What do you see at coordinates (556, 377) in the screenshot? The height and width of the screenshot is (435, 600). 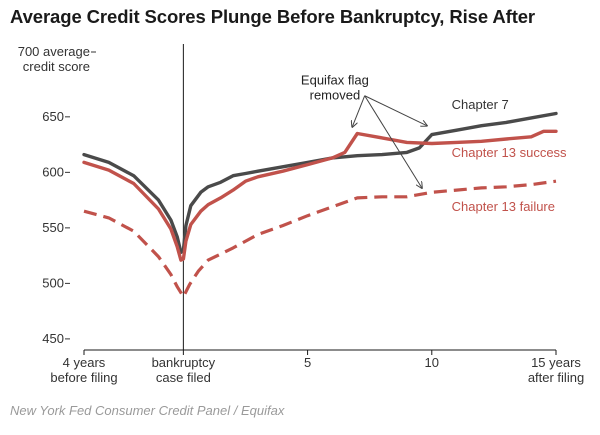 I see `x-tick-label: after filing` at bounding box center [556, 377].